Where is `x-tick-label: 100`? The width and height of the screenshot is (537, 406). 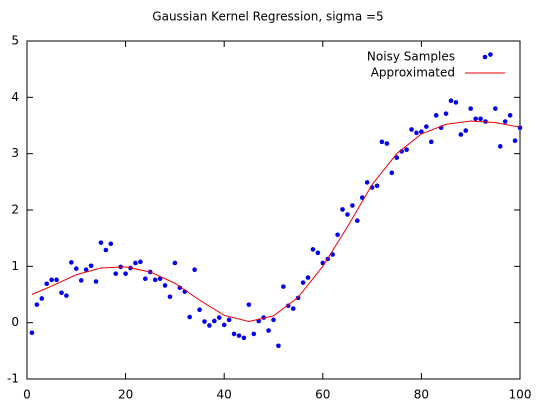 x-tick-label: 100 is located at coordinates (520, 395).